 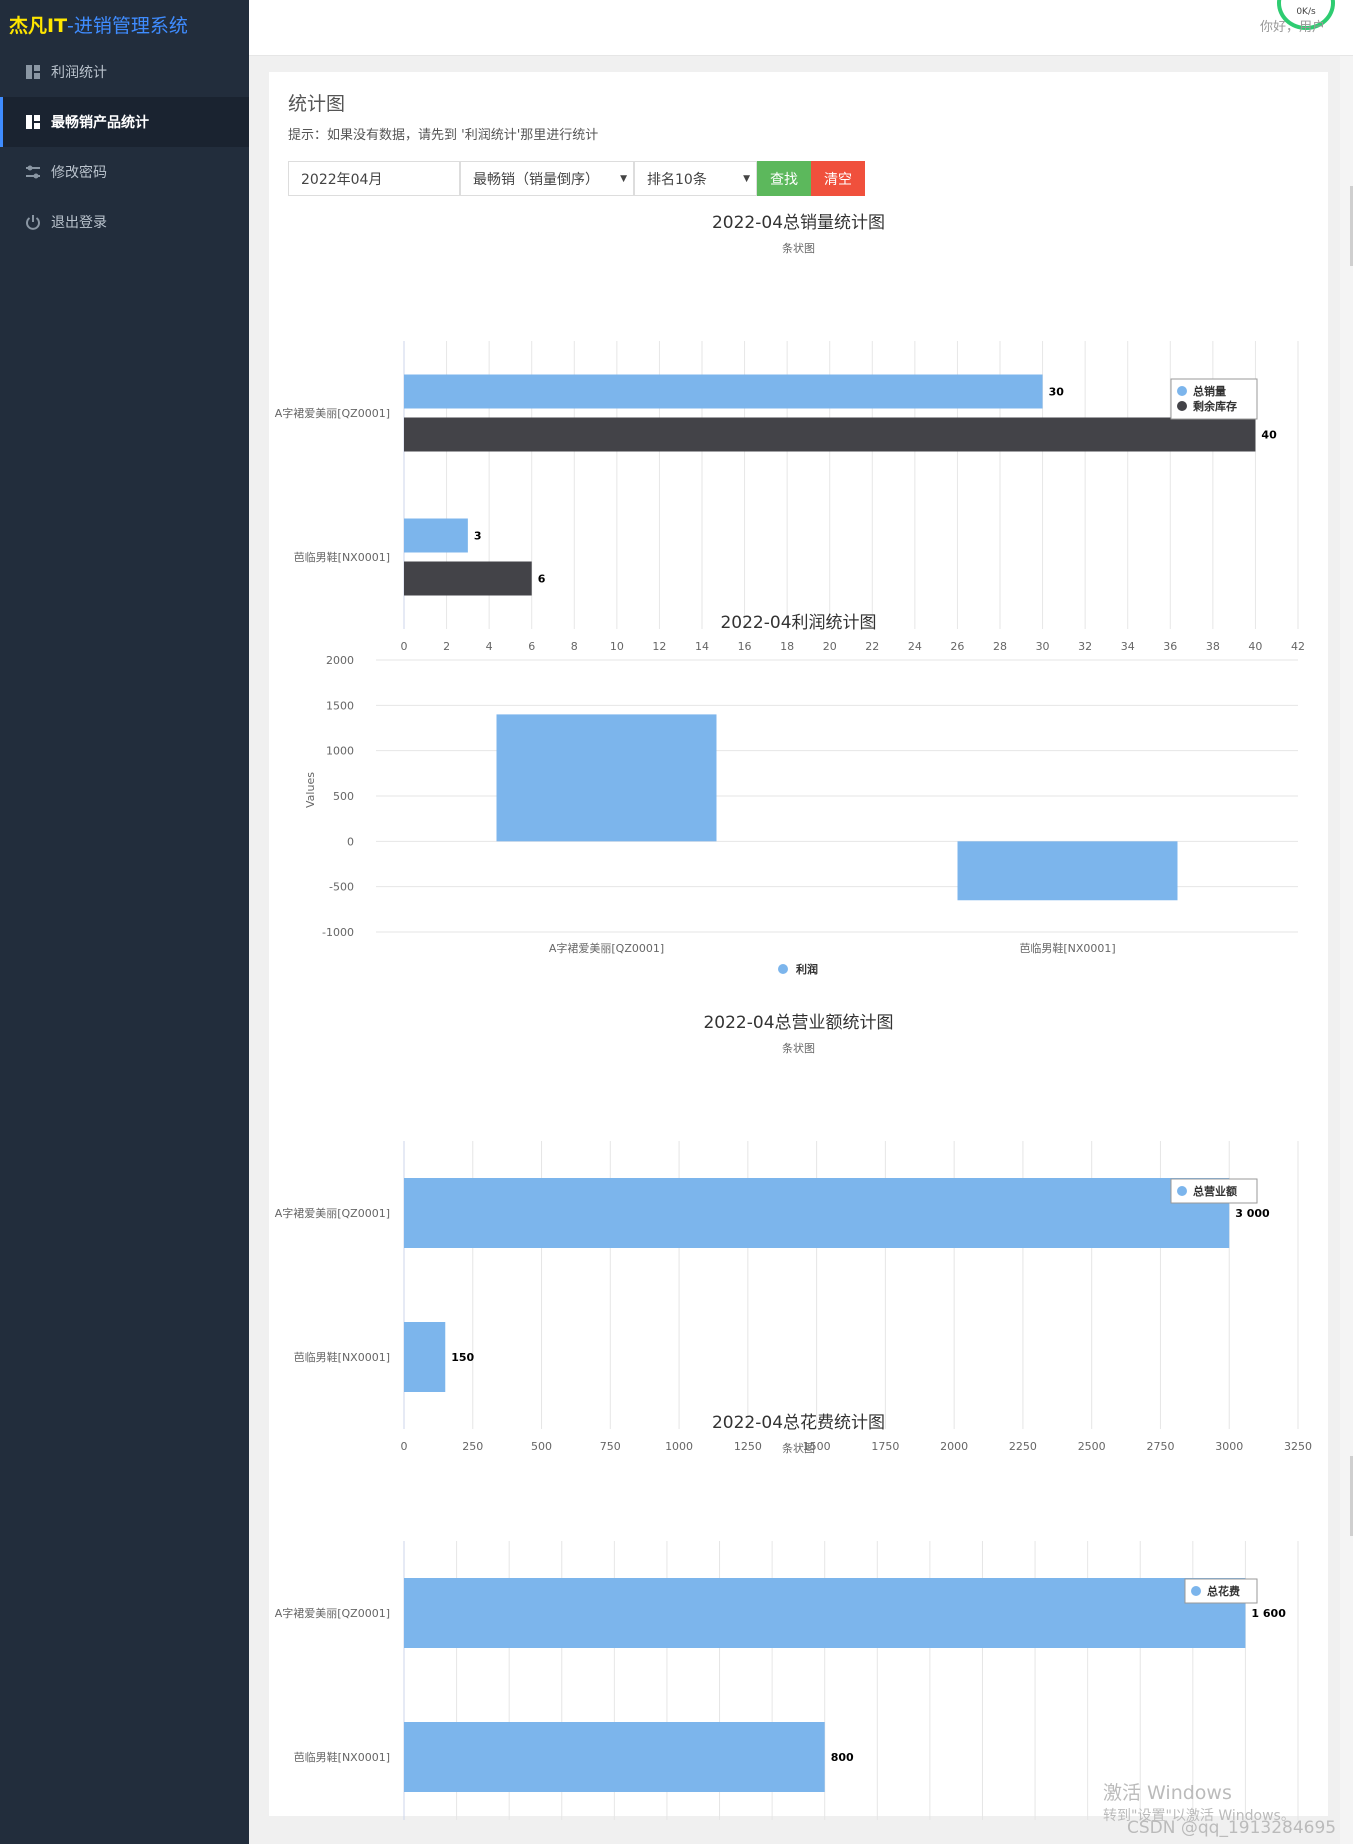 I want to click on sidebar-item-label: 最畅销产品统计, so click(x=100, y=123).